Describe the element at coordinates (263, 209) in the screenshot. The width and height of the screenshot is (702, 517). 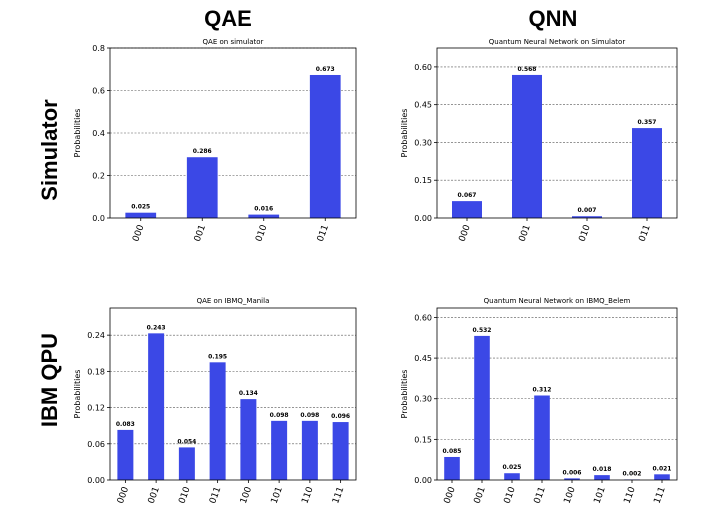
I see `data-label: 0.016` at that location.